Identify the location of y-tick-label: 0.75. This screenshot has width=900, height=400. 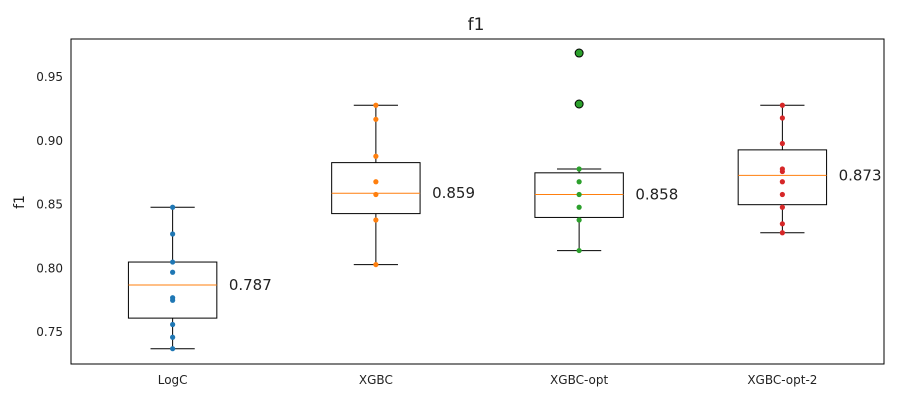
(49, 332).